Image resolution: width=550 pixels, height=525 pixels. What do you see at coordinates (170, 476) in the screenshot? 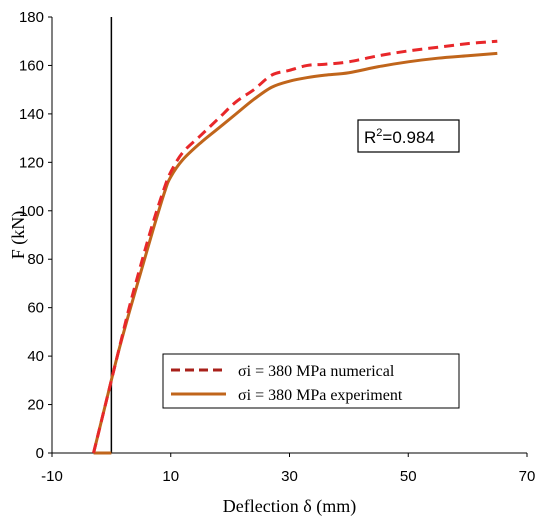
I see `x-tick-label: 10` at bounding box center [170, 476].